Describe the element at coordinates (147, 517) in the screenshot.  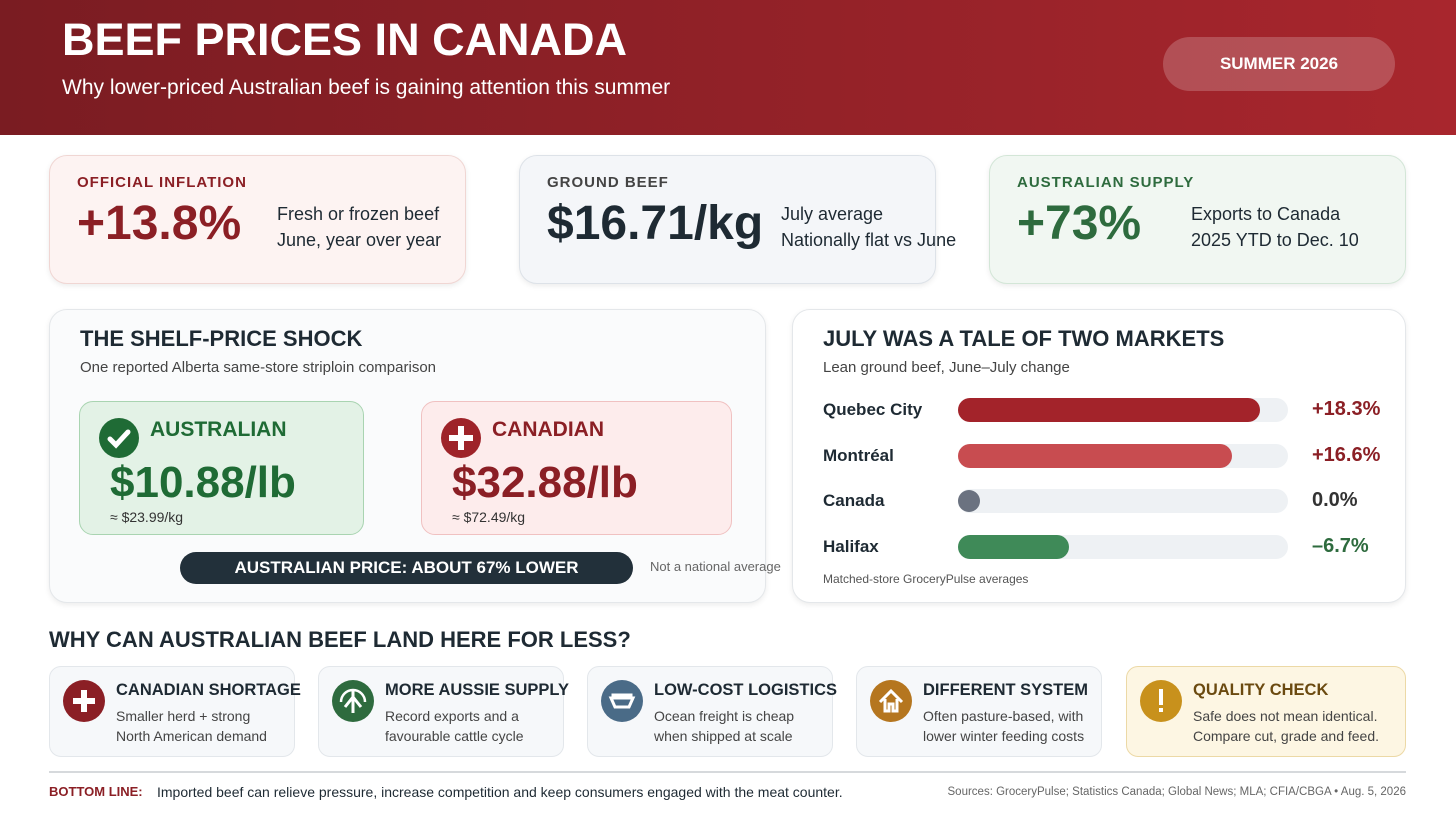
I see `price-approx: ≈ $23.99/kg` at that location.